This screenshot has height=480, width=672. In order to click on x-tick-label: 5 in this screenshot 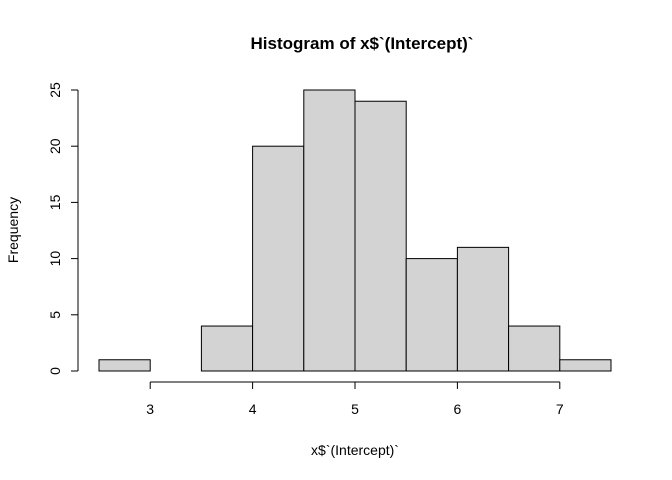, I will do `click(355, 409)`.